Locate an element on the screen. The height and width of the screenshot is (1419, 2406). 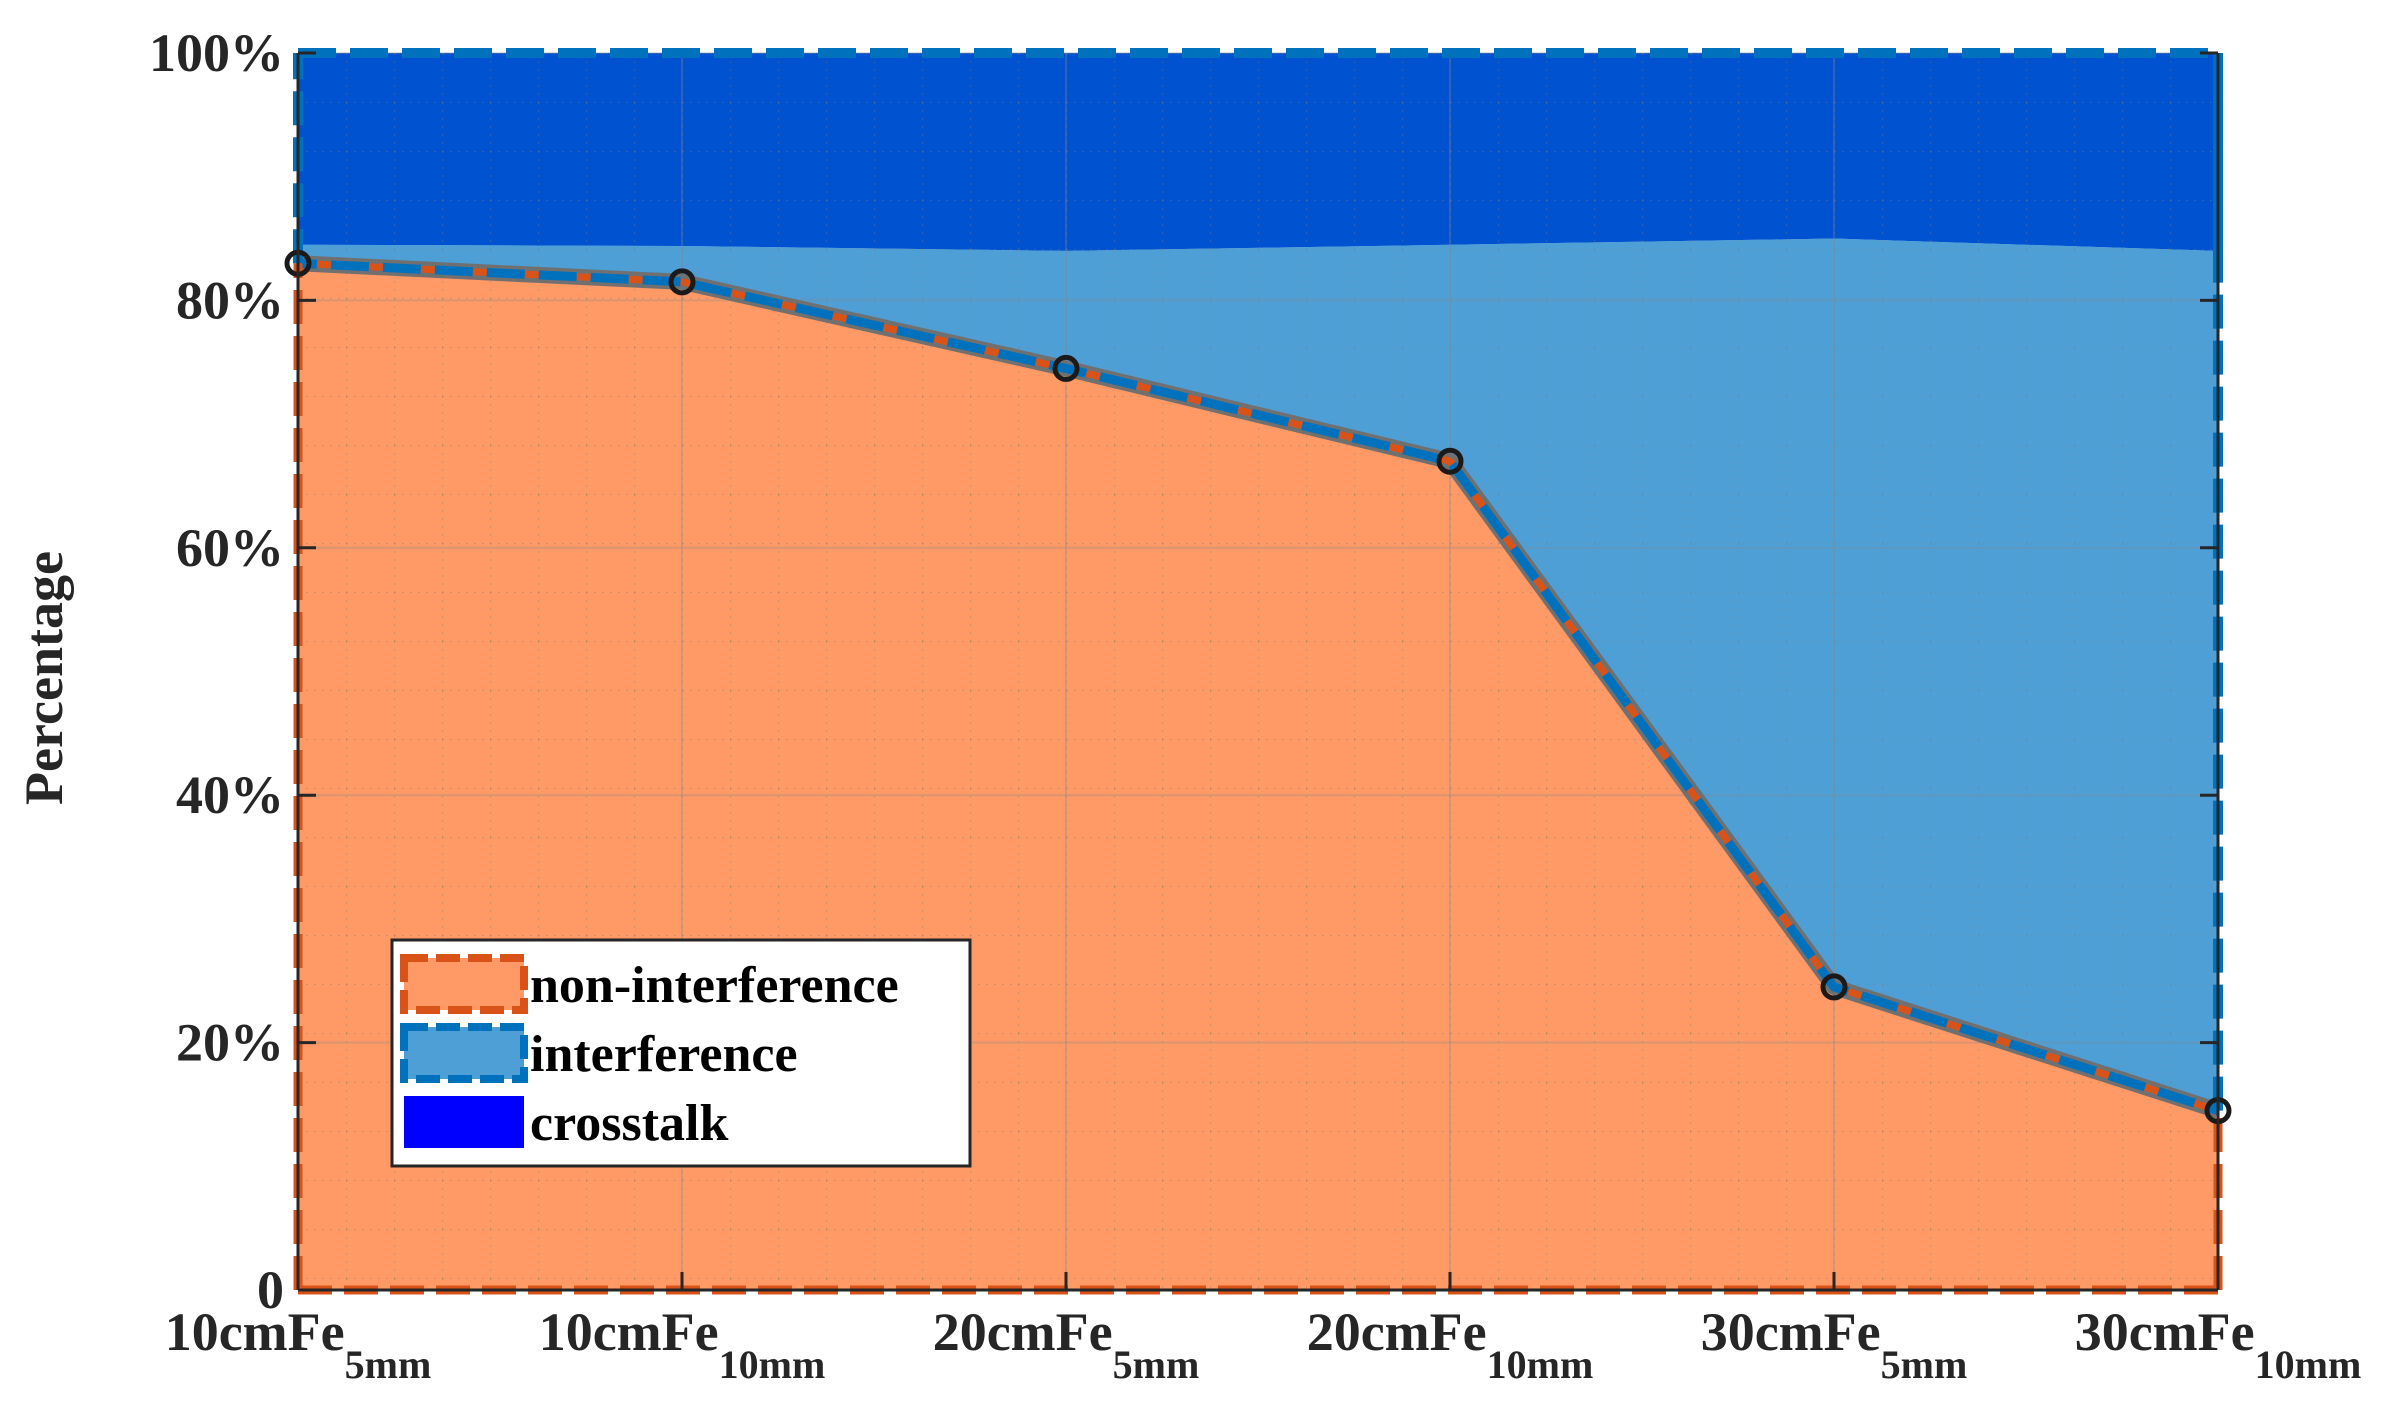
legend-swatch-crosstalk is located at coordinates (464, 1122).